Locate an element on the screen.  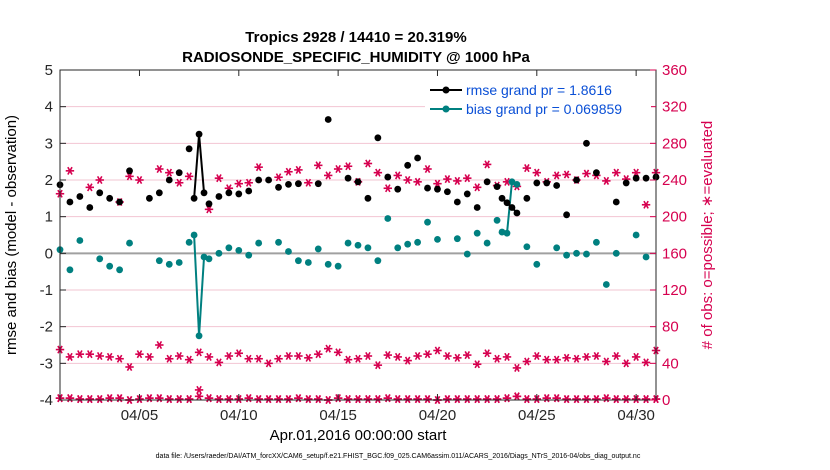
y-tick-label: -4 is located at coordinates (46, 400).